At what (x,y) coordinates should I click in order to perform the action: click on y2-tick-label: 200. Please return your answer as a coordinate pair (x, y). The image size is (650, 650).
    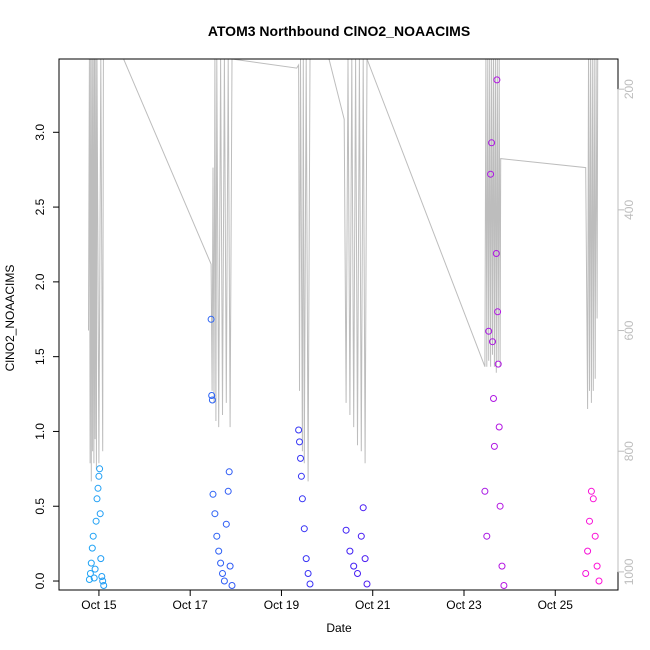
    Looking at the image, I should click on (629, 89).